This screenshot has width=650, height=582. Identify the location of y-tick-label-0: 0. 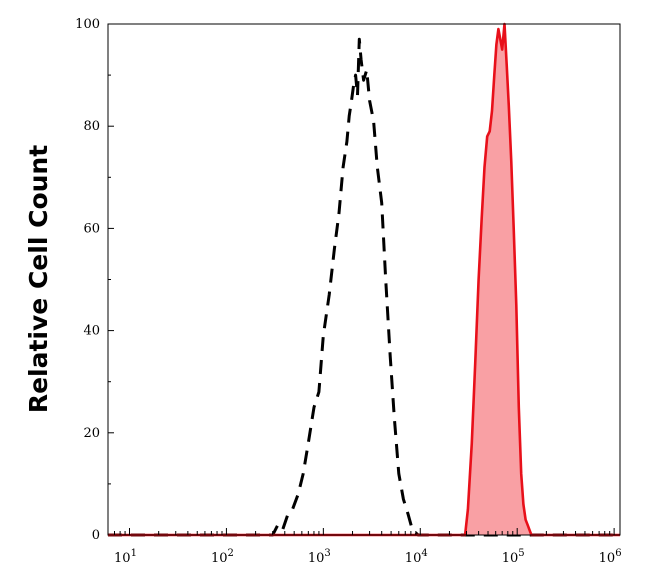
(96, 535).